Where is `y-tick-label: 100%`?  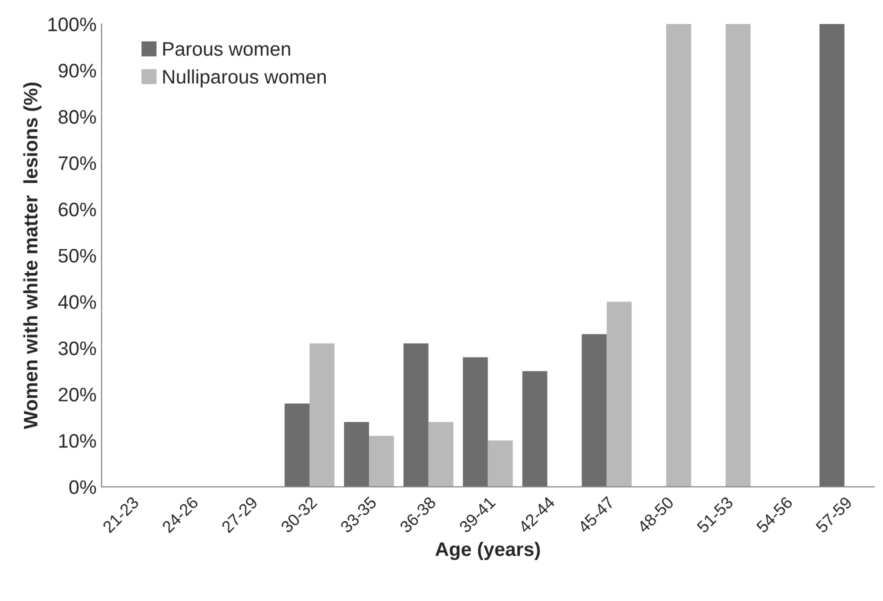 y-tick-label: 100% is located at coordinates (72, 25).